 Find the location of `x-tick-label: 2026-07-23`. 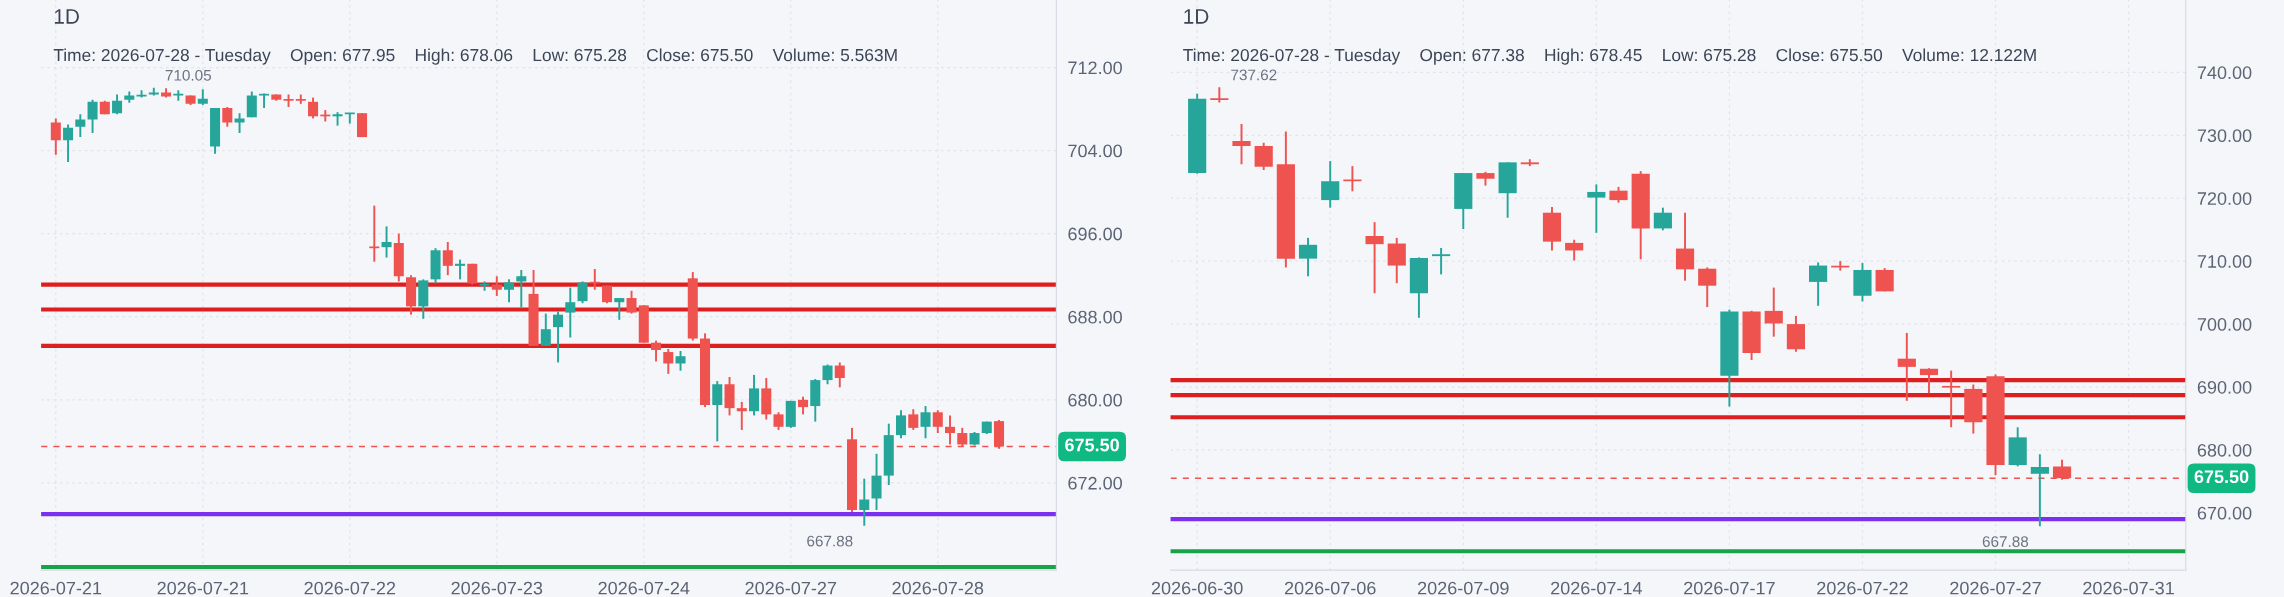

x-tick-label: 2026-07-23 is located at coordinates (497, 588).